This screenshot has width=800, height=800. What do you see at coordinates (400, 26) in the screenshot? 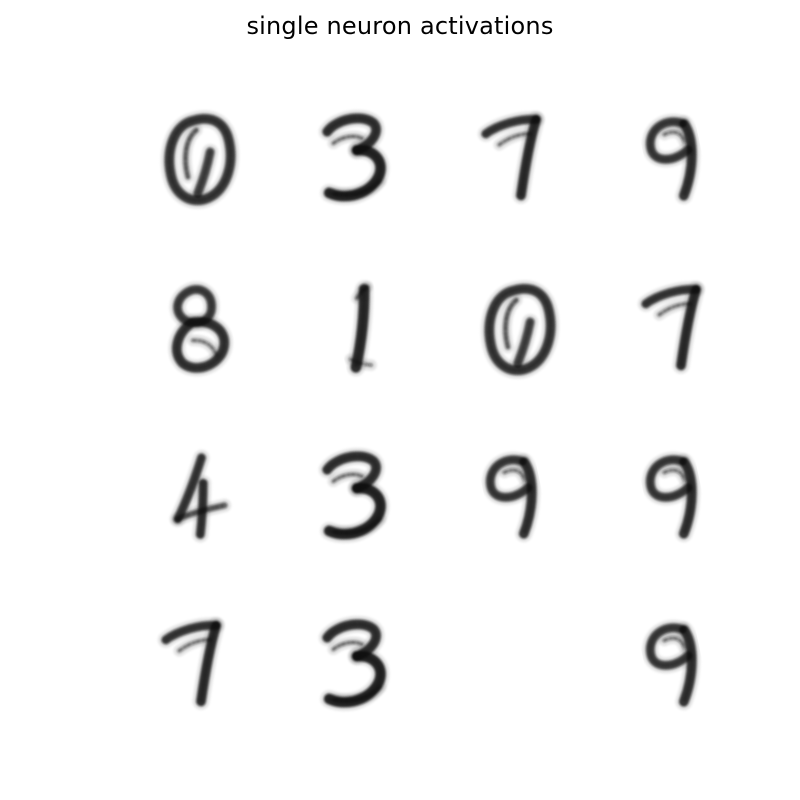
I see `page-title: single neuron activations` at bounding box center [400, 26].